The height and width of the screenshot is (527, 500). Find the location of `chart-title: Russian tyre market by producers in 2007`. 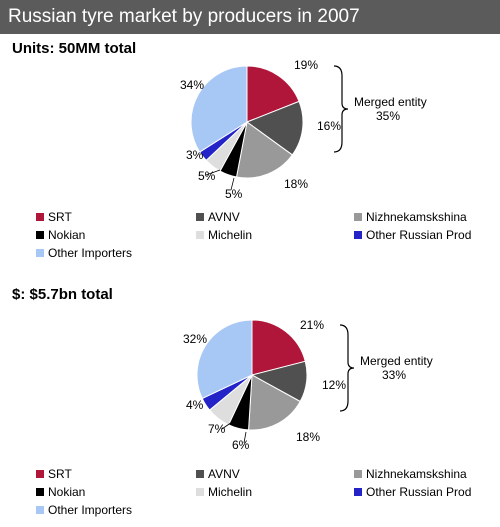

chart-title: Russian tyre market by producers in 2007 is located at coordinates (250, 17).